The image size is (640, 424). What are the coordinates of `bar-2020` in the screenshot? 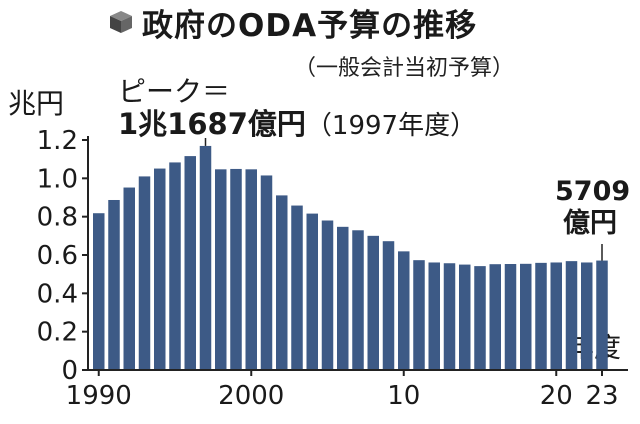 It's located at (556, 316).